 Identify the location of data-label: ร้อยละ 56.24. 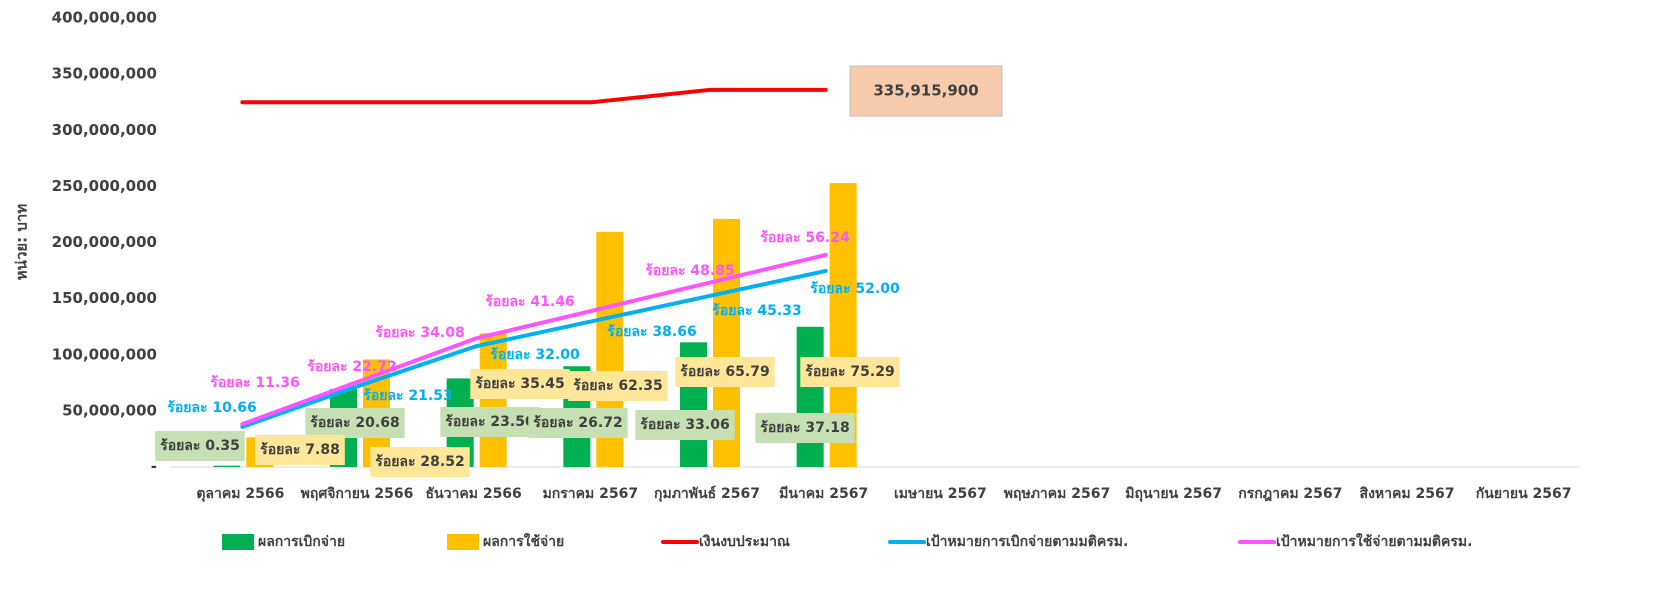
(805, 238).